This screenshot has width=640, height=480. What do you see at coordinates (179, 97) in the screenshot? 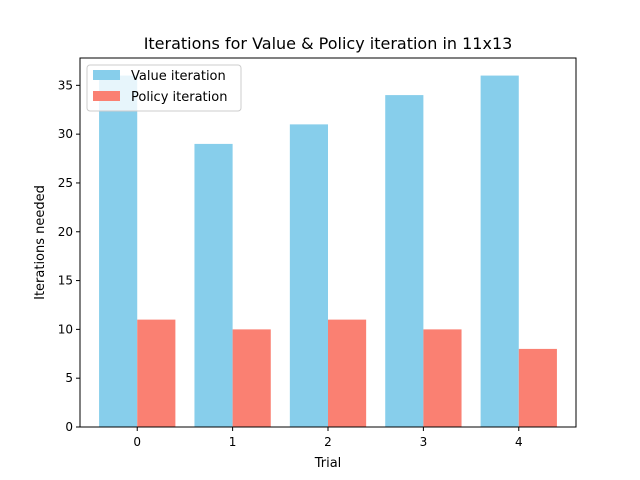
I see `legend-label-policy-iteration: Policy iteration` at bounding box center [179, 97].